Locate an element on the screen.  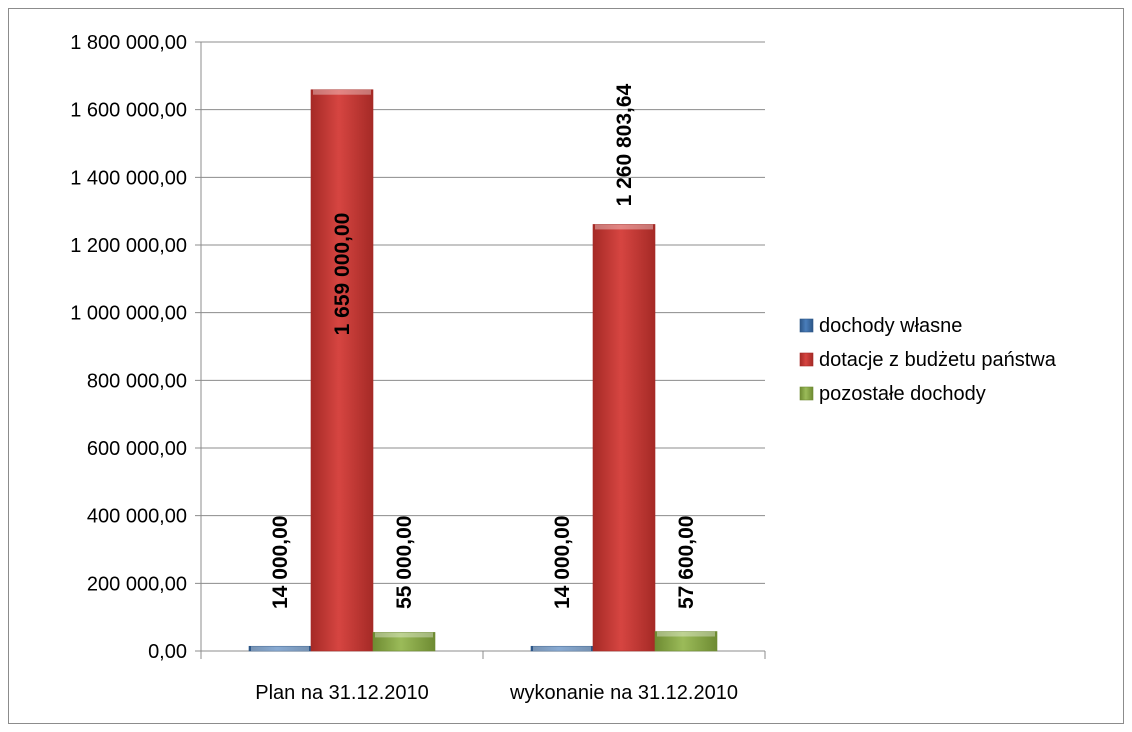
legend-label: pozostałe dochody is located at coordinates (902, 394).